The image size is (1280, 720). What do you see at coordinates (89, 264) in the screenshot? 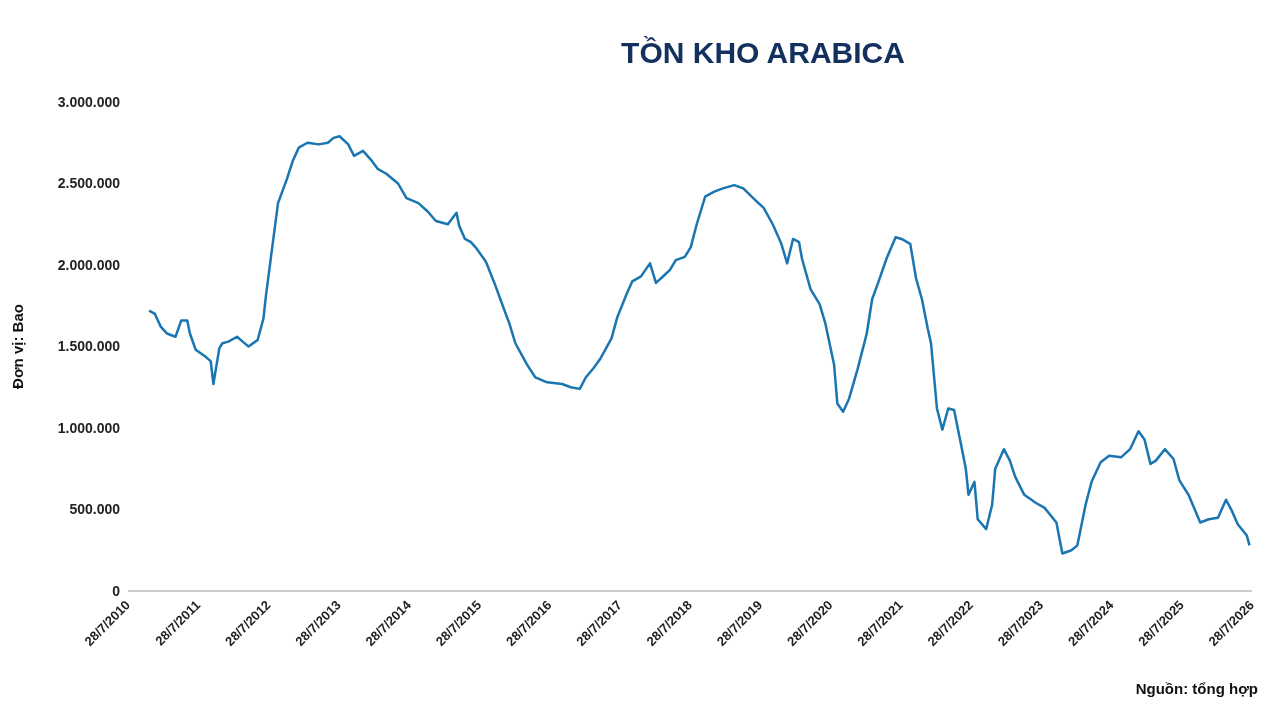
I see `y-tick-label: 2.000.000` at bounding box center [89, 264].